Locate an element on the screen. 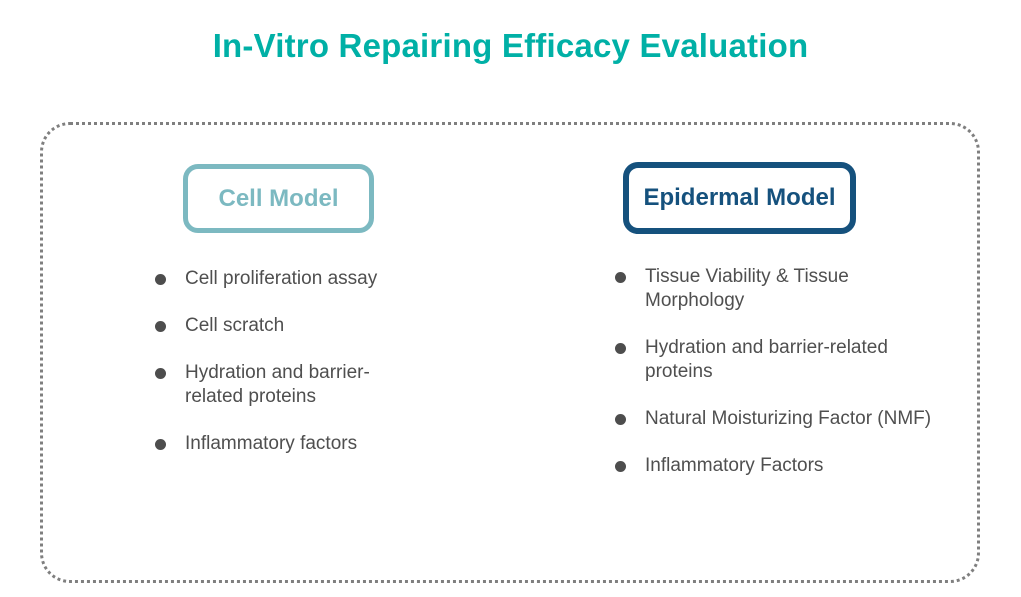 The image size is (1021, 597). epidermal-model-header-box: Epidermal Model is located at coordinates (739, 198).